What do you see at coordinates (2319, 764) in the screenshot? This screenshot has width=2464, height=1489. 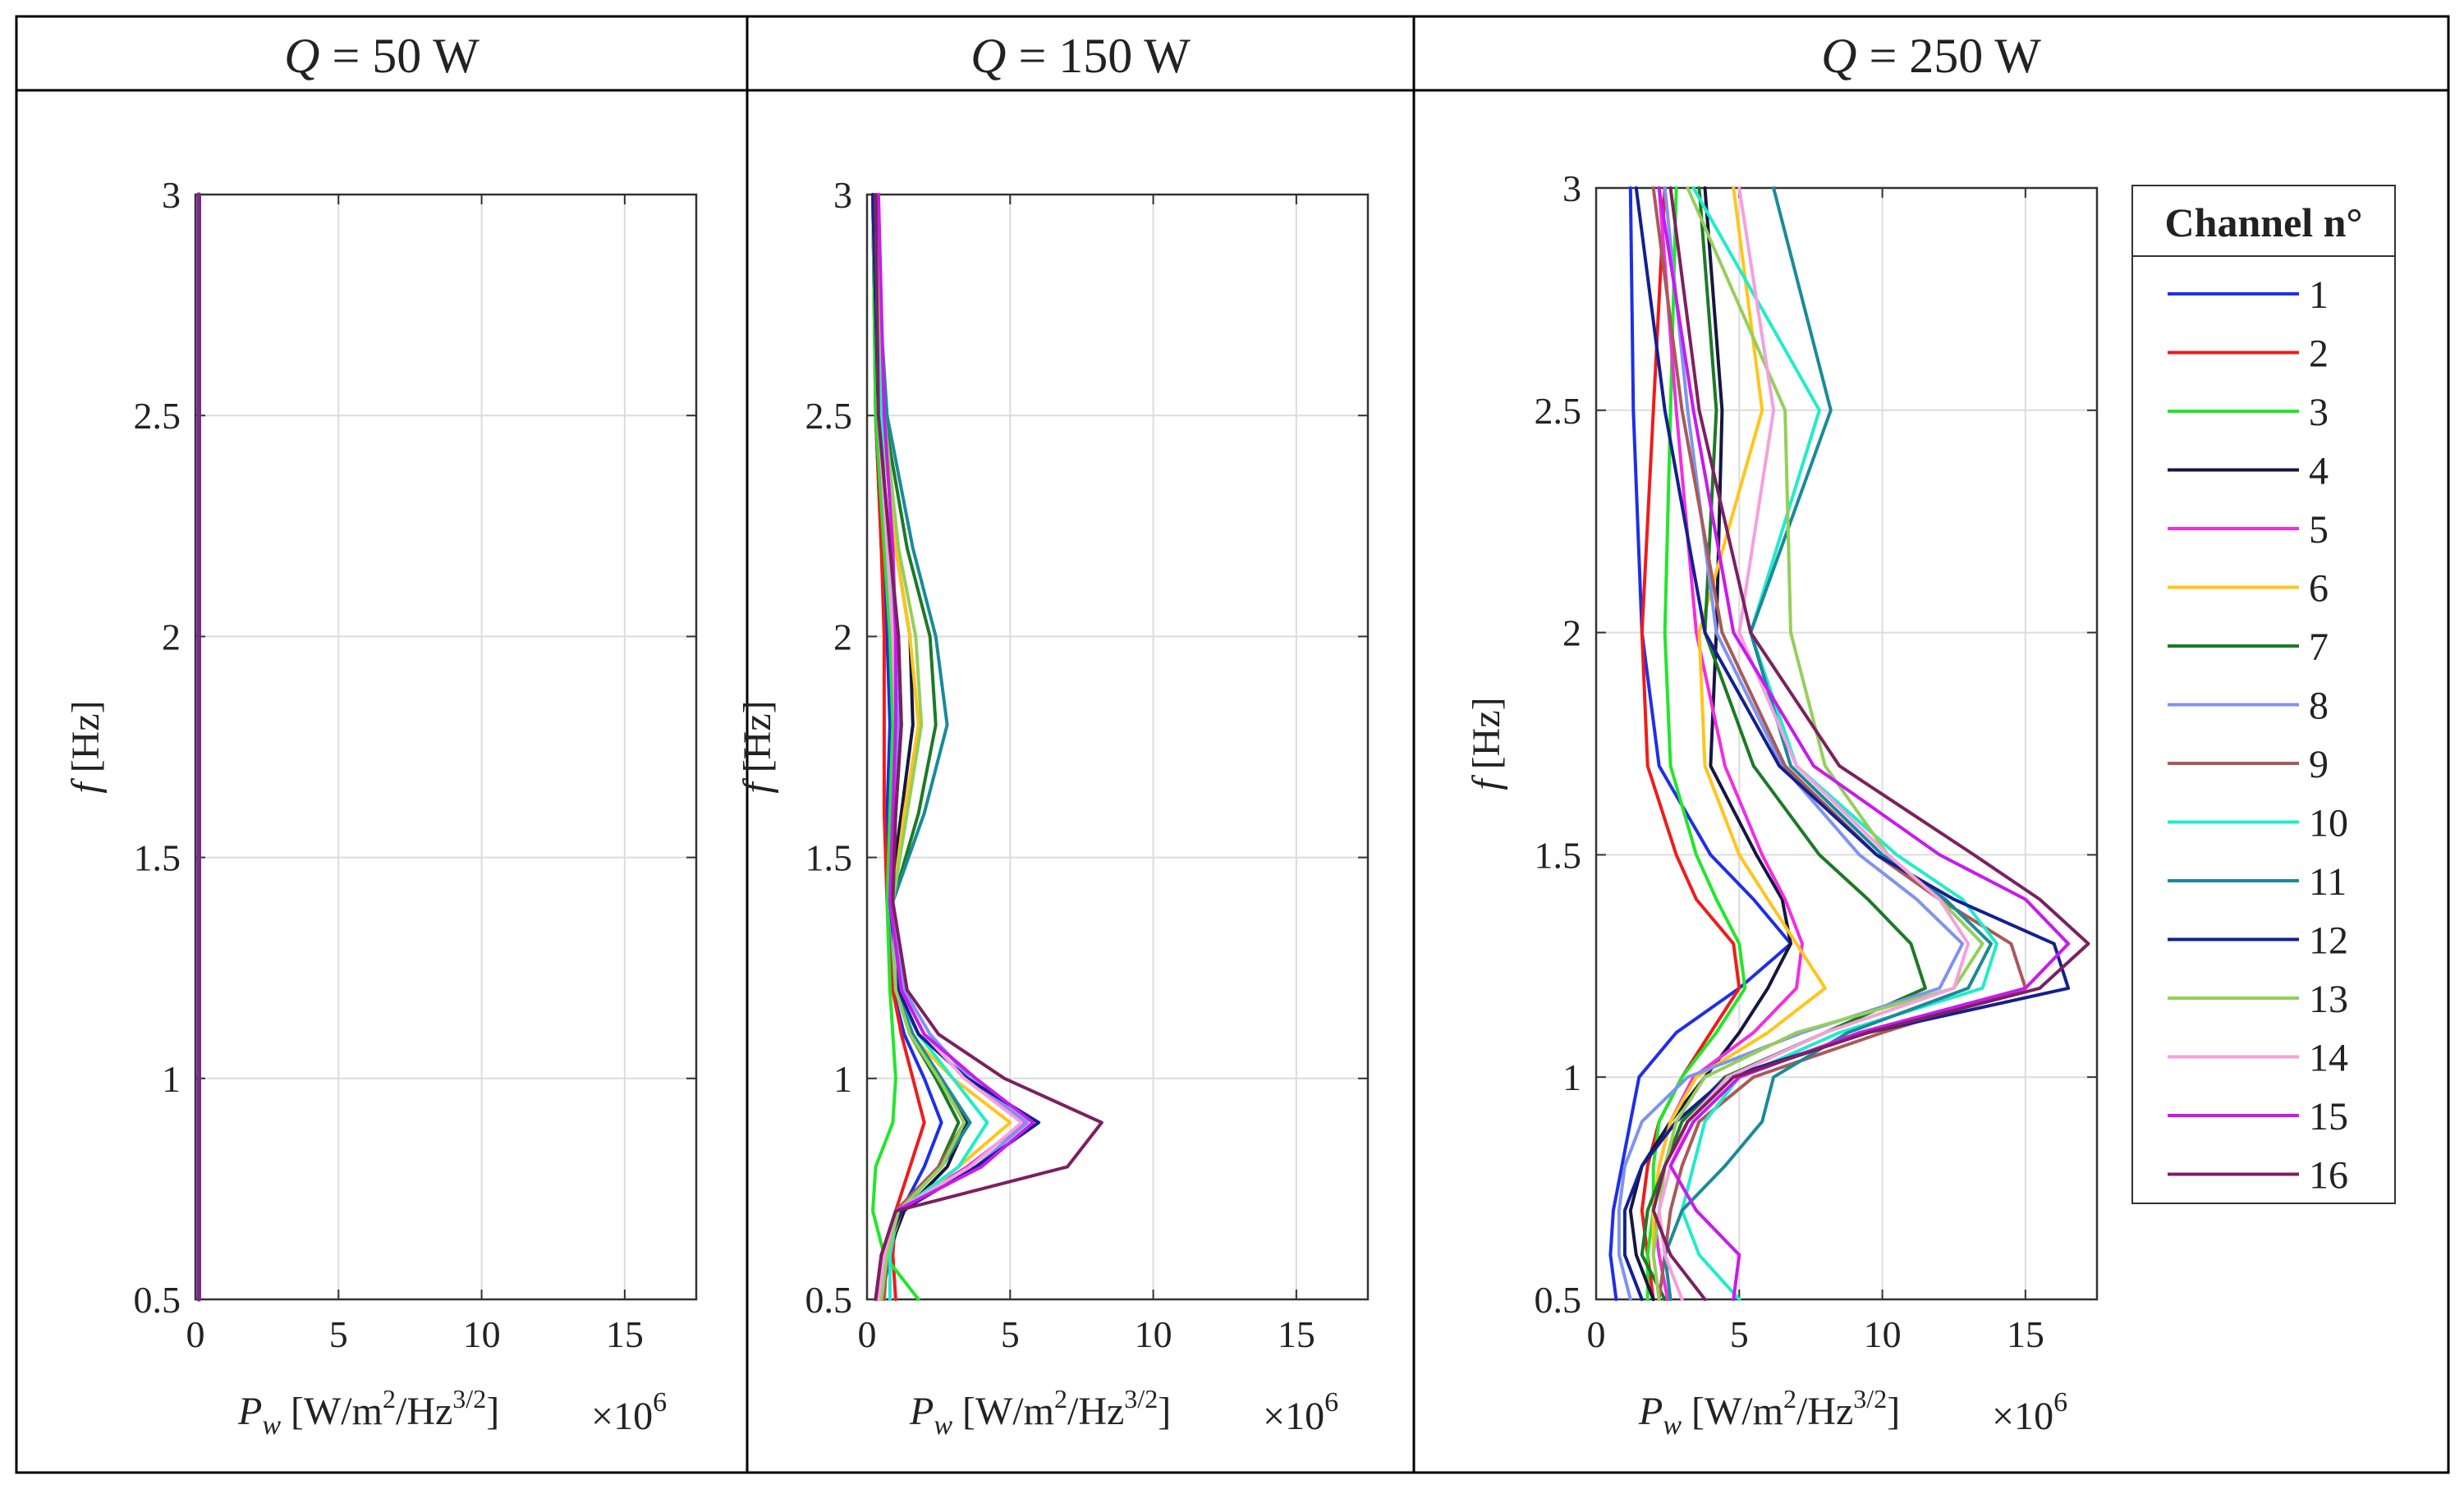 I see `legend-label-9: 9` at bounding box center [2319, 764].